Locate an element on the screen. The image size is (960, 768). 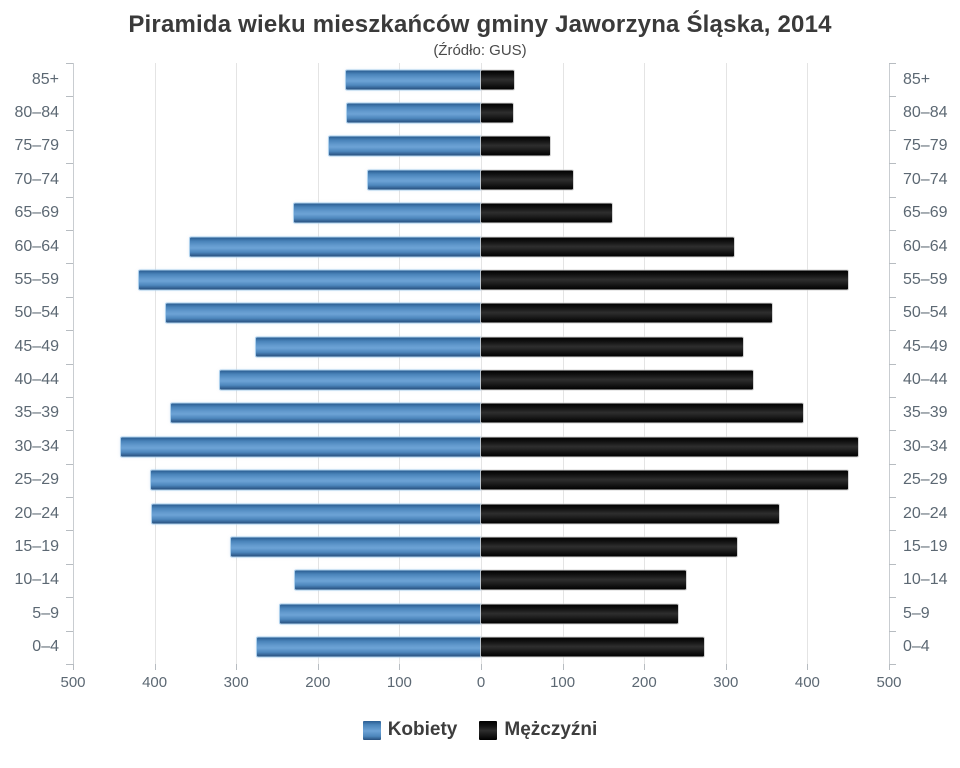
bar-women-70–74 is located at coordinates (424, 180).